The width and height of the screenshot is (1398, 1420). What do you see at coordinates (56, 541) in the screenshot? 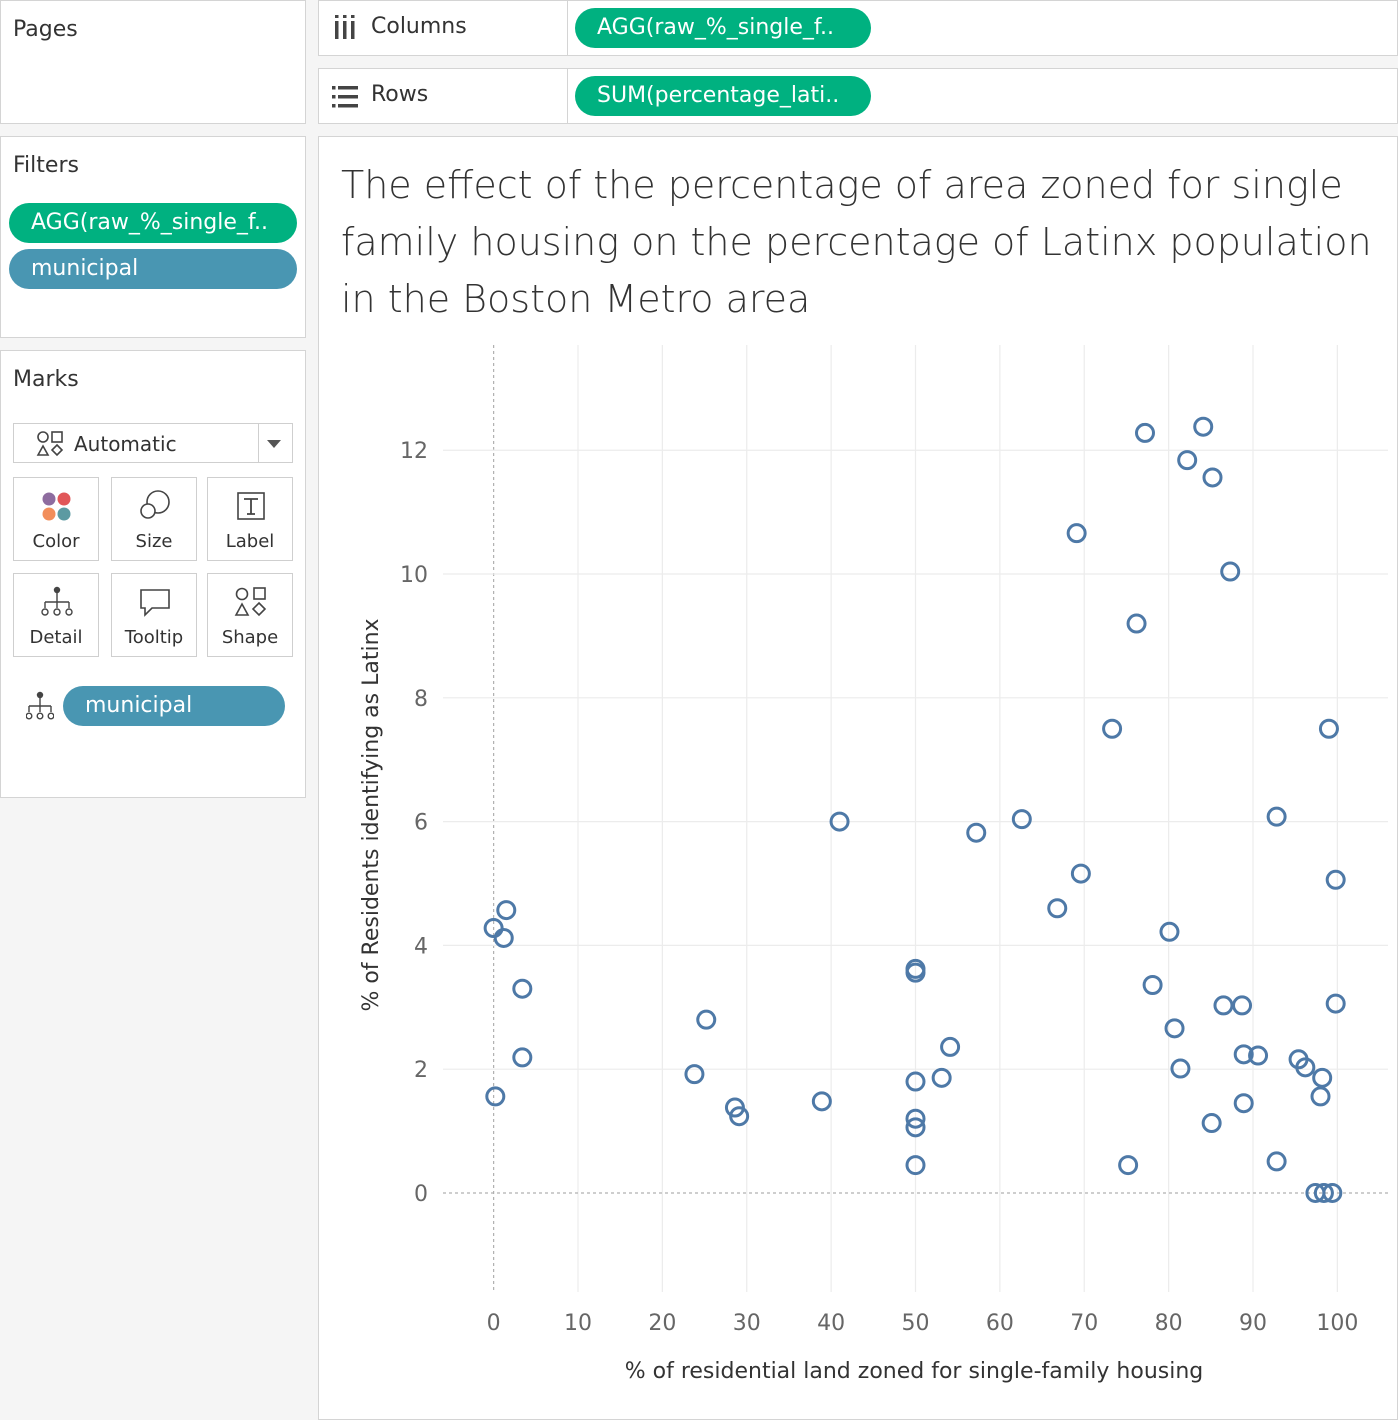
I see `color-label: Color` at bounding box center [56, 541].